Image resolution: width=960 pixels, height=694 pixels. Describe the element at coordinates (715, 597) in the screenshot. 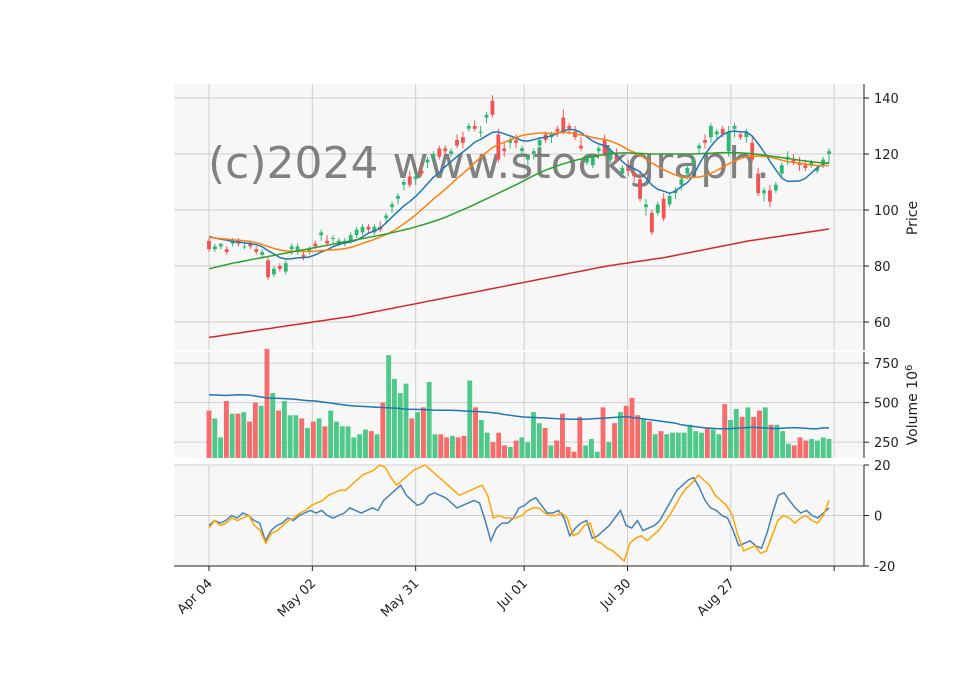

I see `x-tick-label: Aug 27` at that location.